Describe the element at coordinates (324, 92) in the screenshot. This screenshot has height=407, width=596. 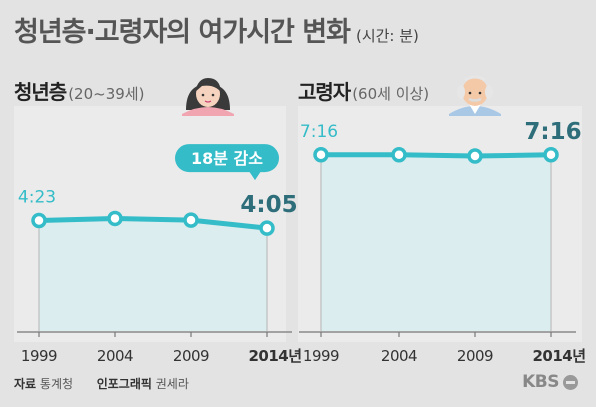
I see `panel-title-old-main: 고령자` at that location.